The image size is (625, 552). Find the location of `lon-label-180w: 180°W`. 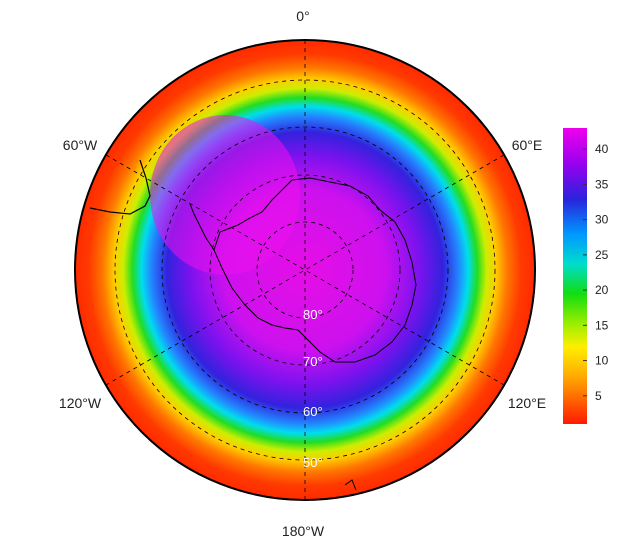

lon-label-180w: 180°W is located at coordinates (303, 531).